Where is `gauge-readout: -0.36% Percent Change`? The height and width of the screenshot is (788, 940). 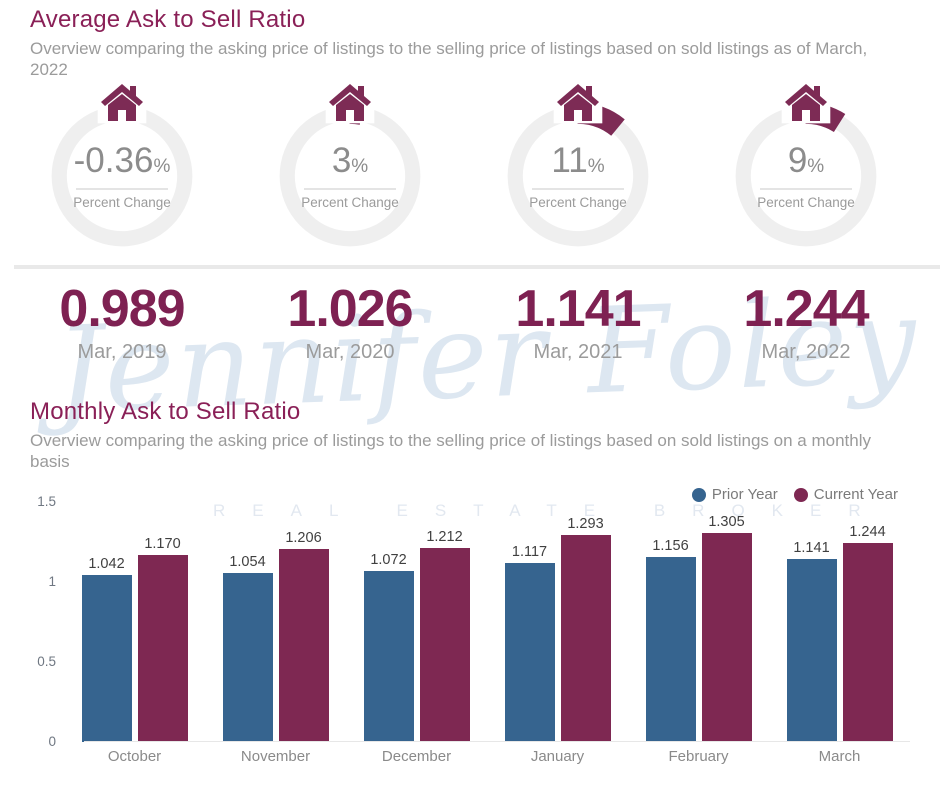 gauge-readout: -0.36% Percent Change is located at coordinates (122, 175).